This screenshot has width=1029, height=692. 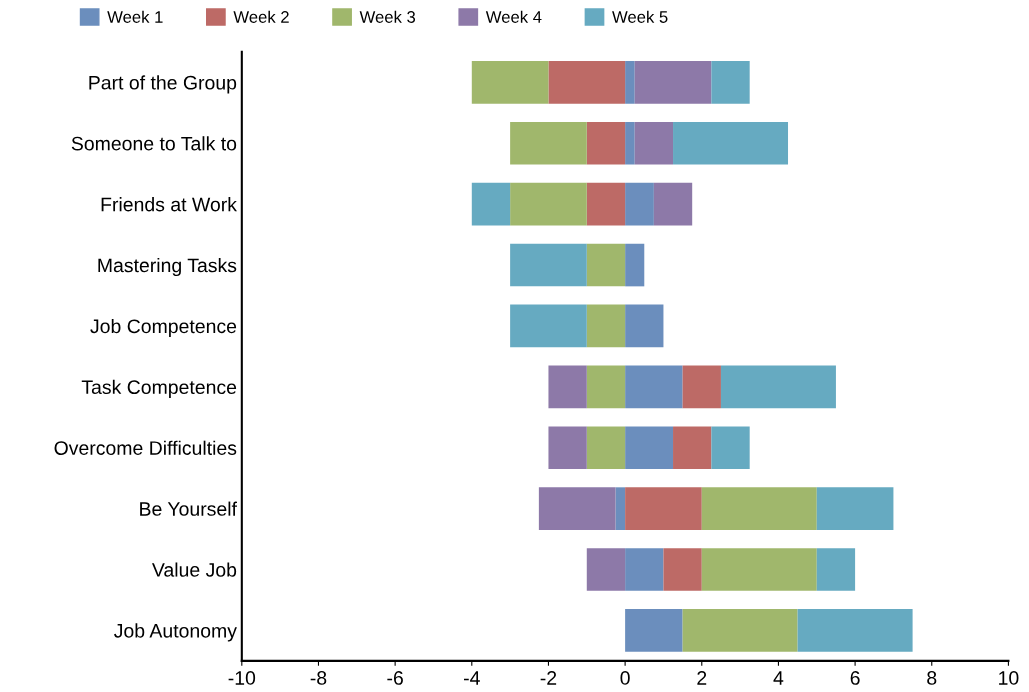 What do you see at coordinates (778, 678) in the screenshot?
I see `x-tick-label: 4` at bounding box center [778, 678].